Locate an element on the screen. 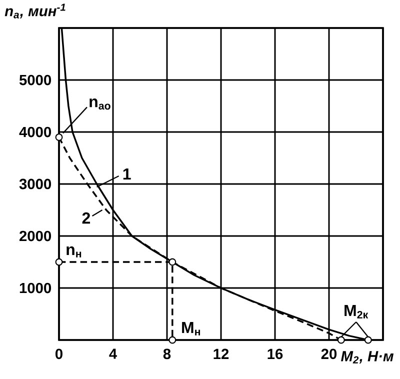  x-axis-title: M$_{2}$, Н·м is located at coordinates (367, 357).